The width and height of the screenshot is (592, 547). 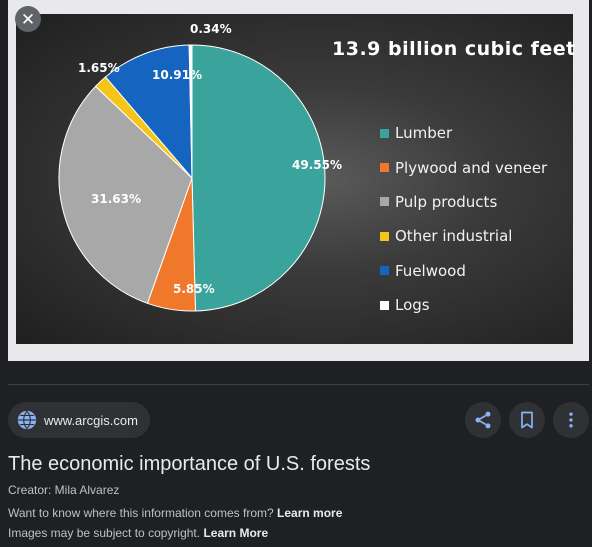 What do you see at coordinates (258, 178) in the screenshot?
I see `pie-slice-lumber` at bounding box center [258, 178].